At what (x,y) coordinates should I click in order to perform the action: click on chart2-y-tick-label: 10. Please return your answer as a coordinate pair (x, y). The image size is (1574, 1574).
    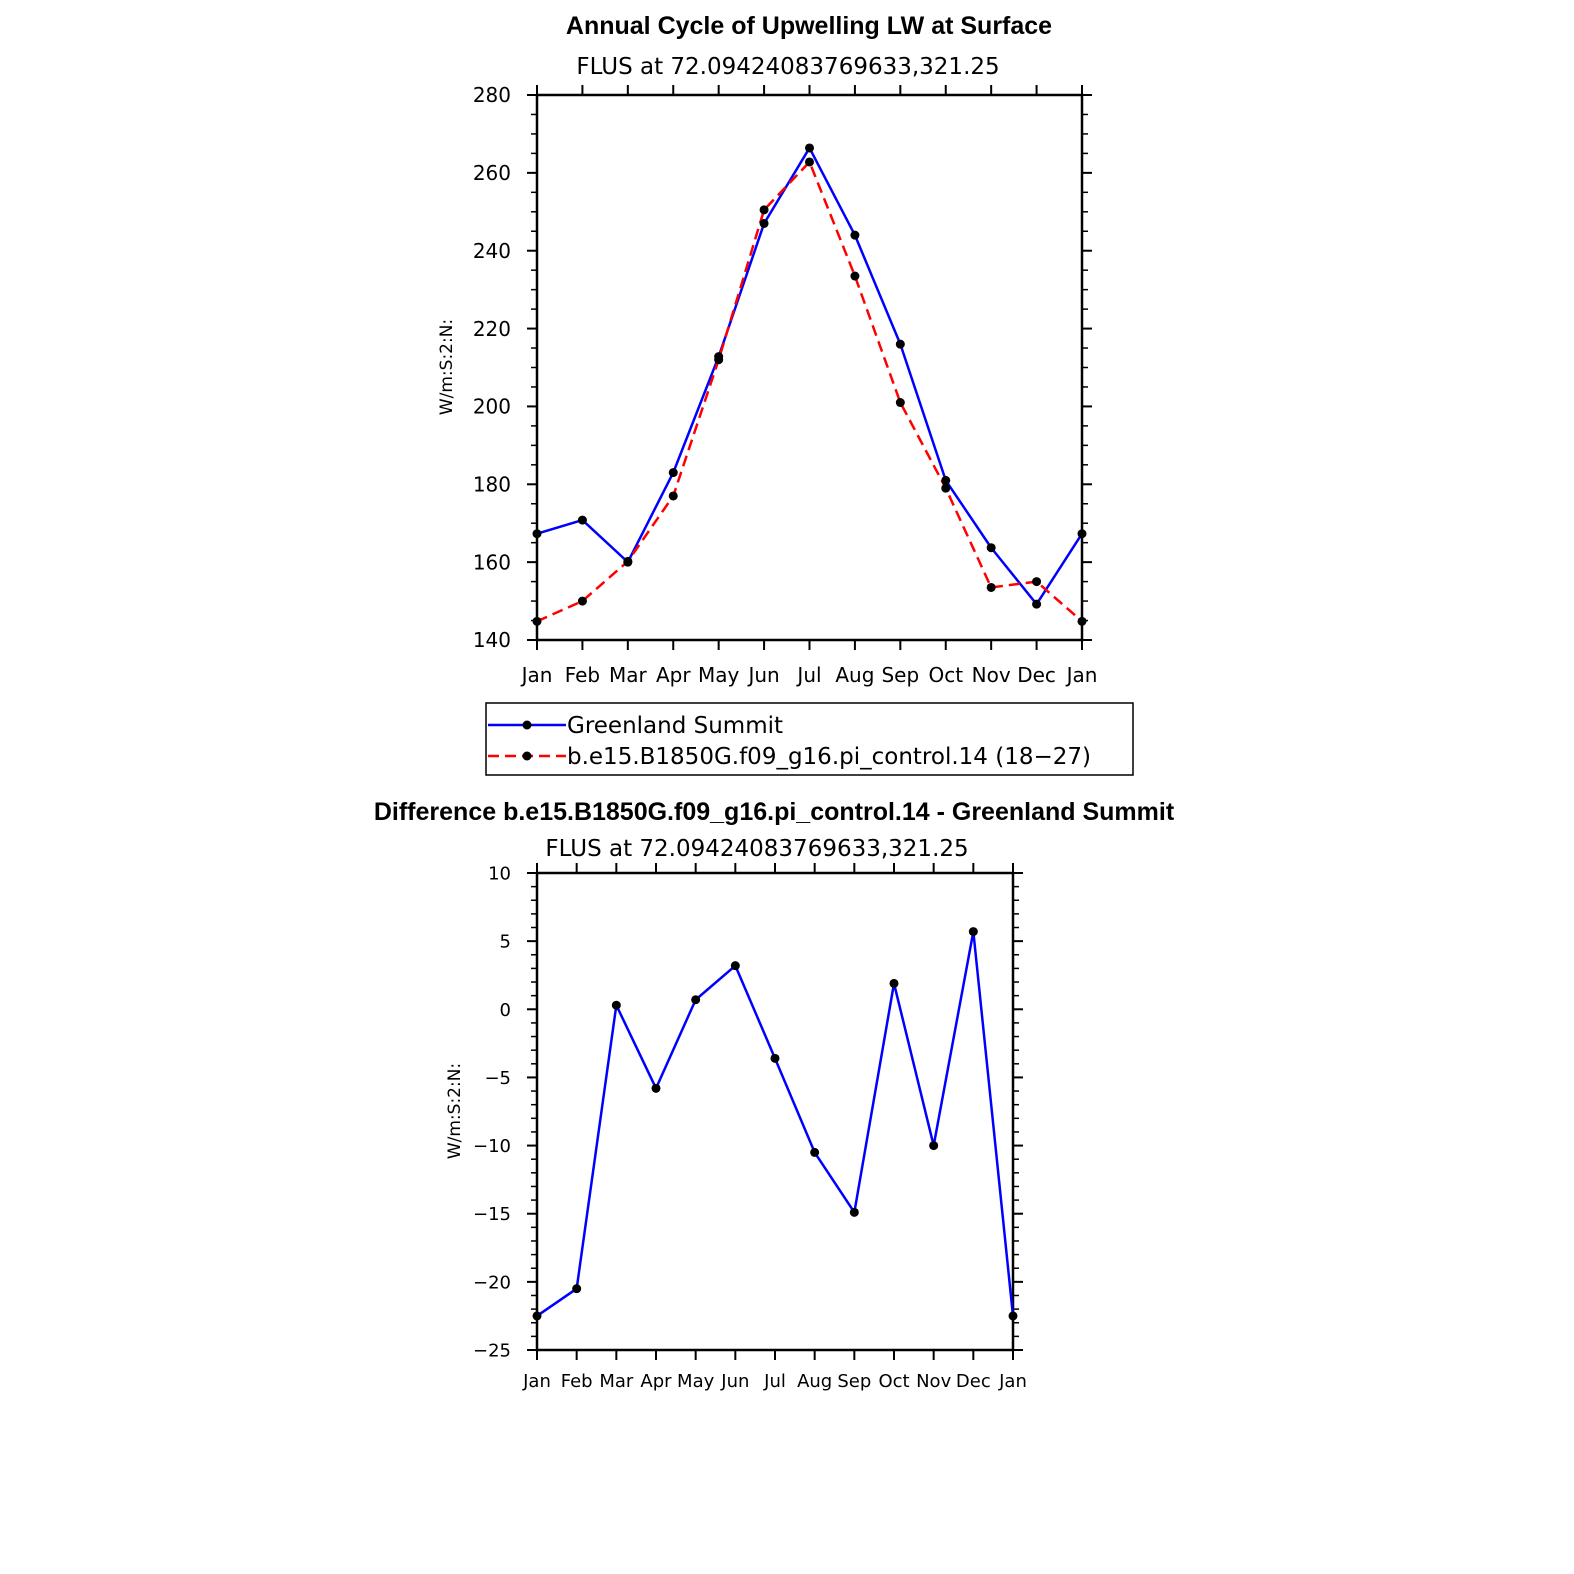
    Looking at the image, I should click on (499, 873).